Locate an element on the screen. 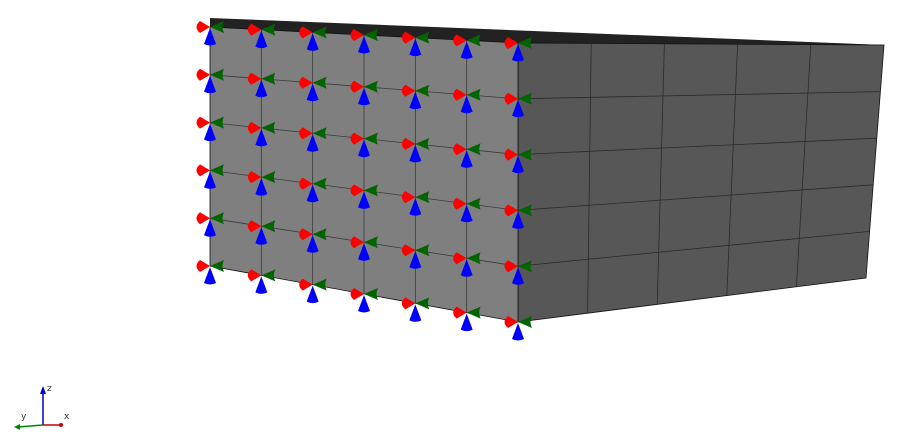 This screenshot has height=439, width=899. triad-x-endpoint is located at coordinates (61, 425).